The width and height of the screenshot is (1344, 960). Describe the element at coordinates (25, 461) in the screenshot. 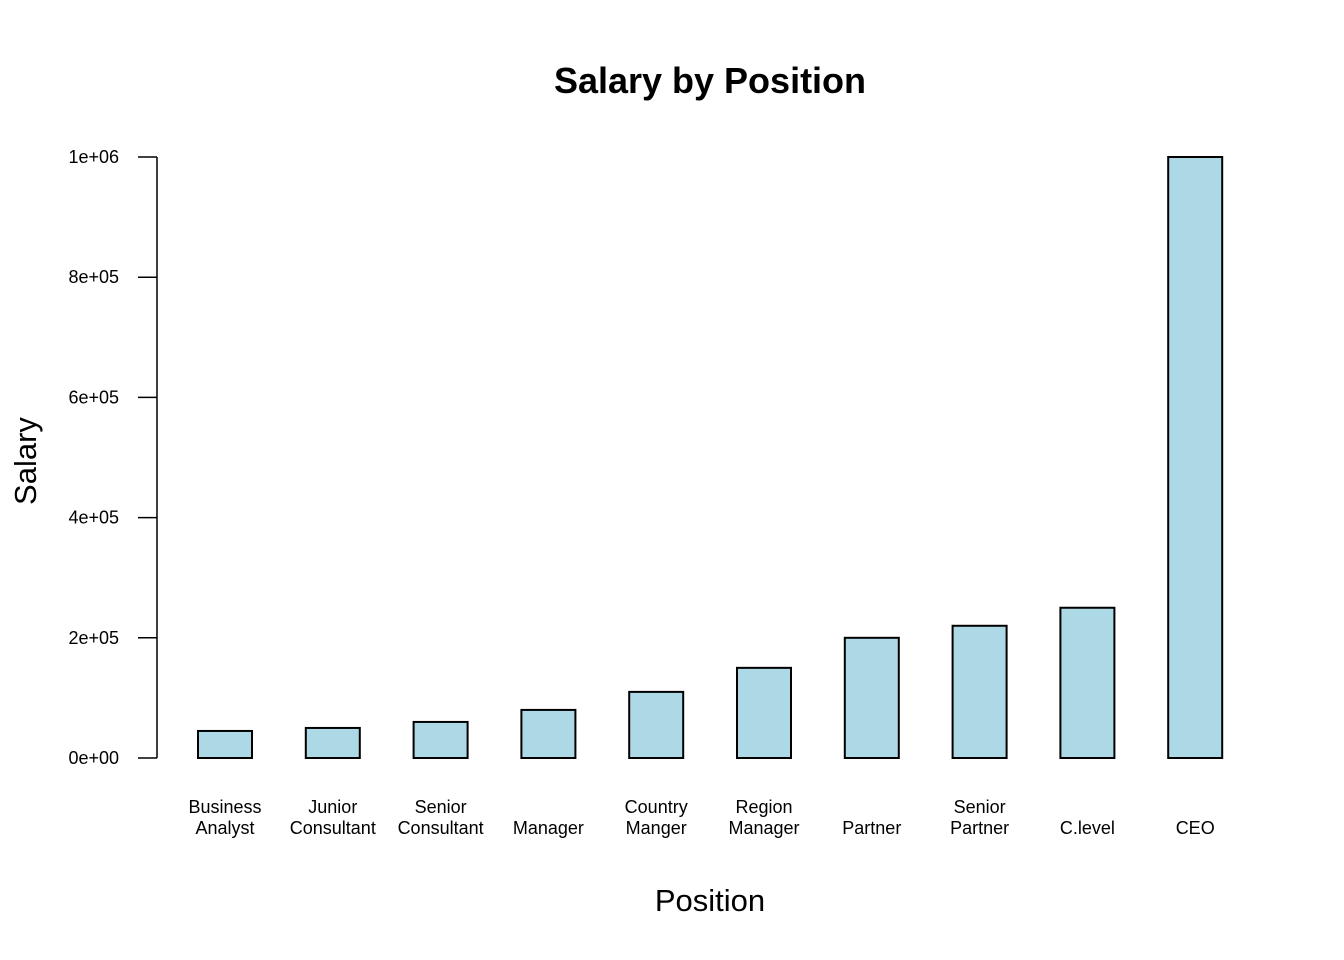

I see `y-axis-title: Salary` at that location.